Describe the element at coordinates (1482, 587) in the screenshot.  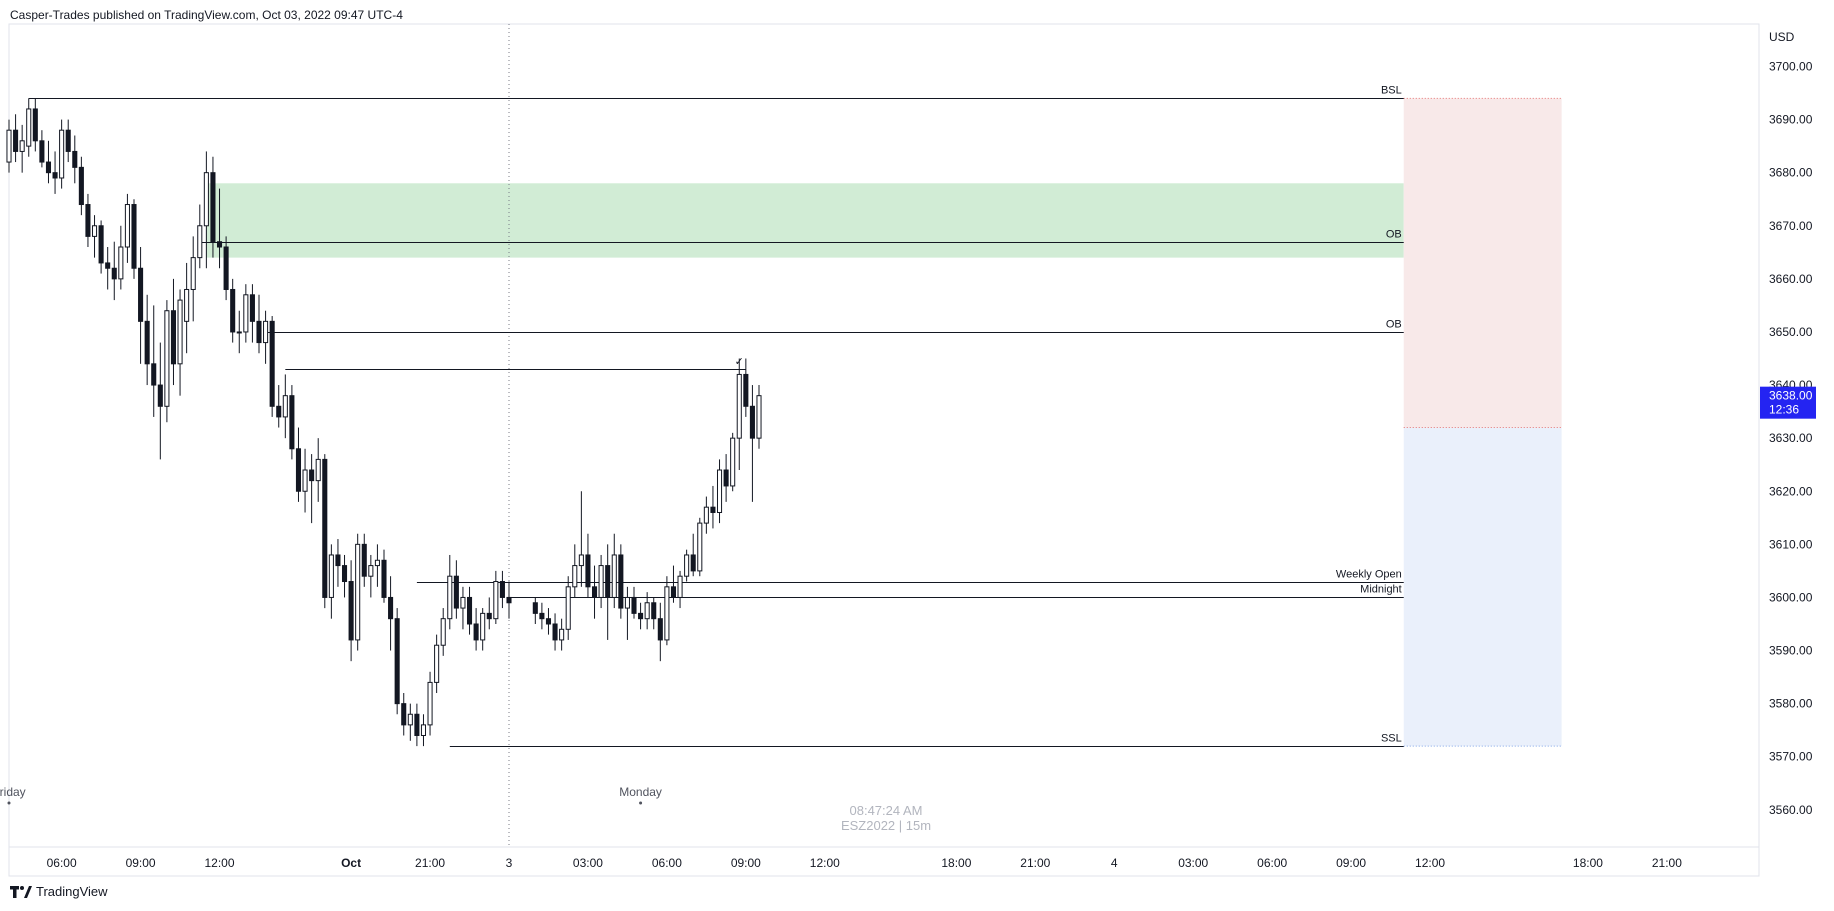
I see `position-target-zone` at that location.